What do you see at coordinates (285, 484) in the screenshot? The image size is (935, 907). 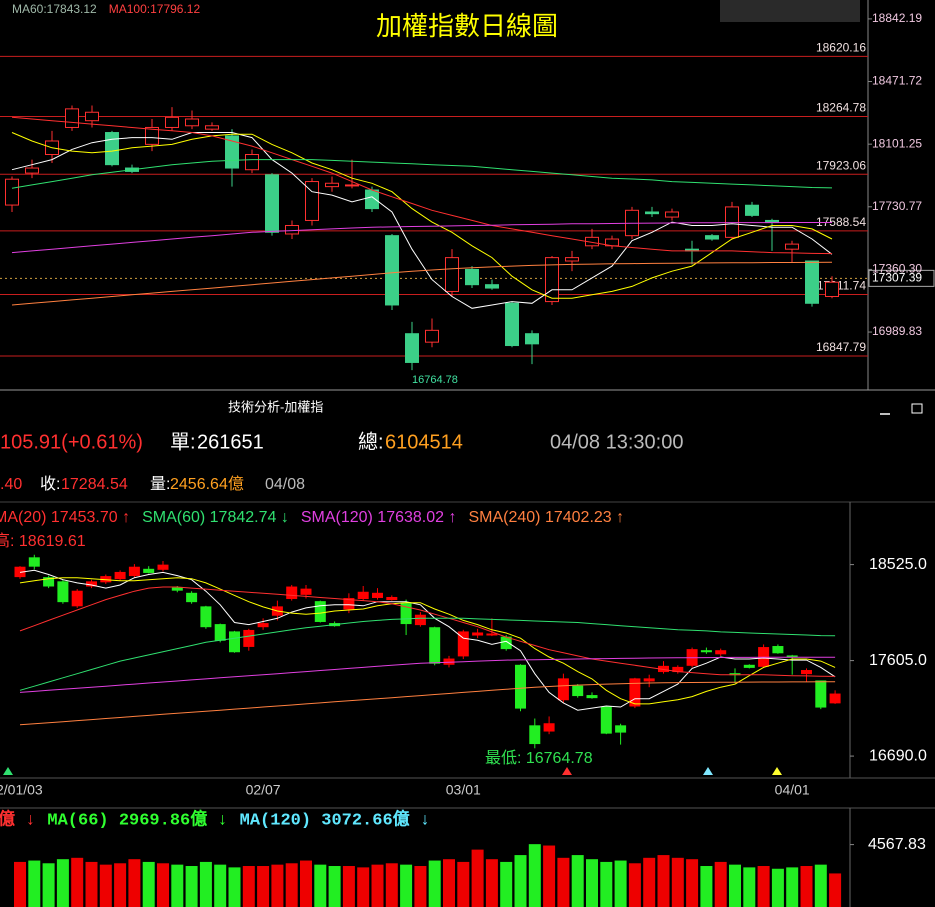 I see `date: 04/08` at bounding box center [285, 484].